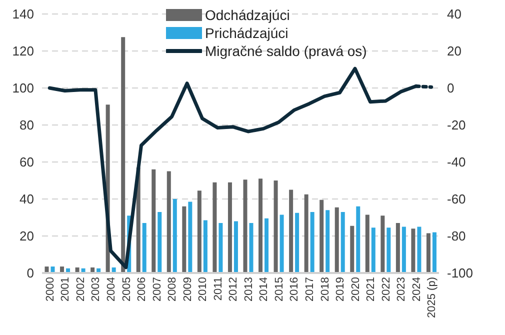 This screenshot has width=505, height=335. I want to click on y2-tick-label: -40, so click(456, 162).